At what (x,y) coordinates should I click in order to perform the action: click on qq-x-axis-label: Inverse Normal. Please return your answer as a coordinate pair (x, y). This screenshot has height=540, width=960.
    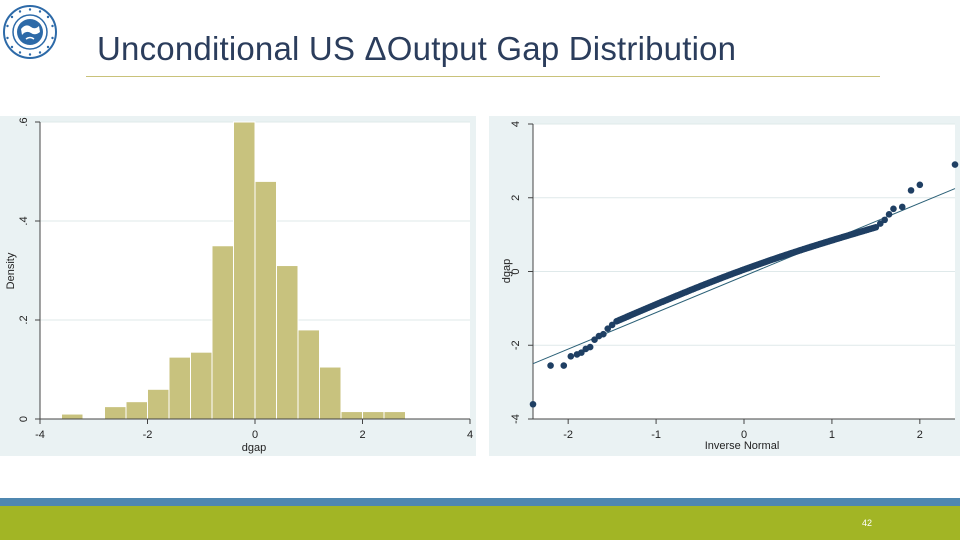
    Looking at the image, I should click on (742, 446).